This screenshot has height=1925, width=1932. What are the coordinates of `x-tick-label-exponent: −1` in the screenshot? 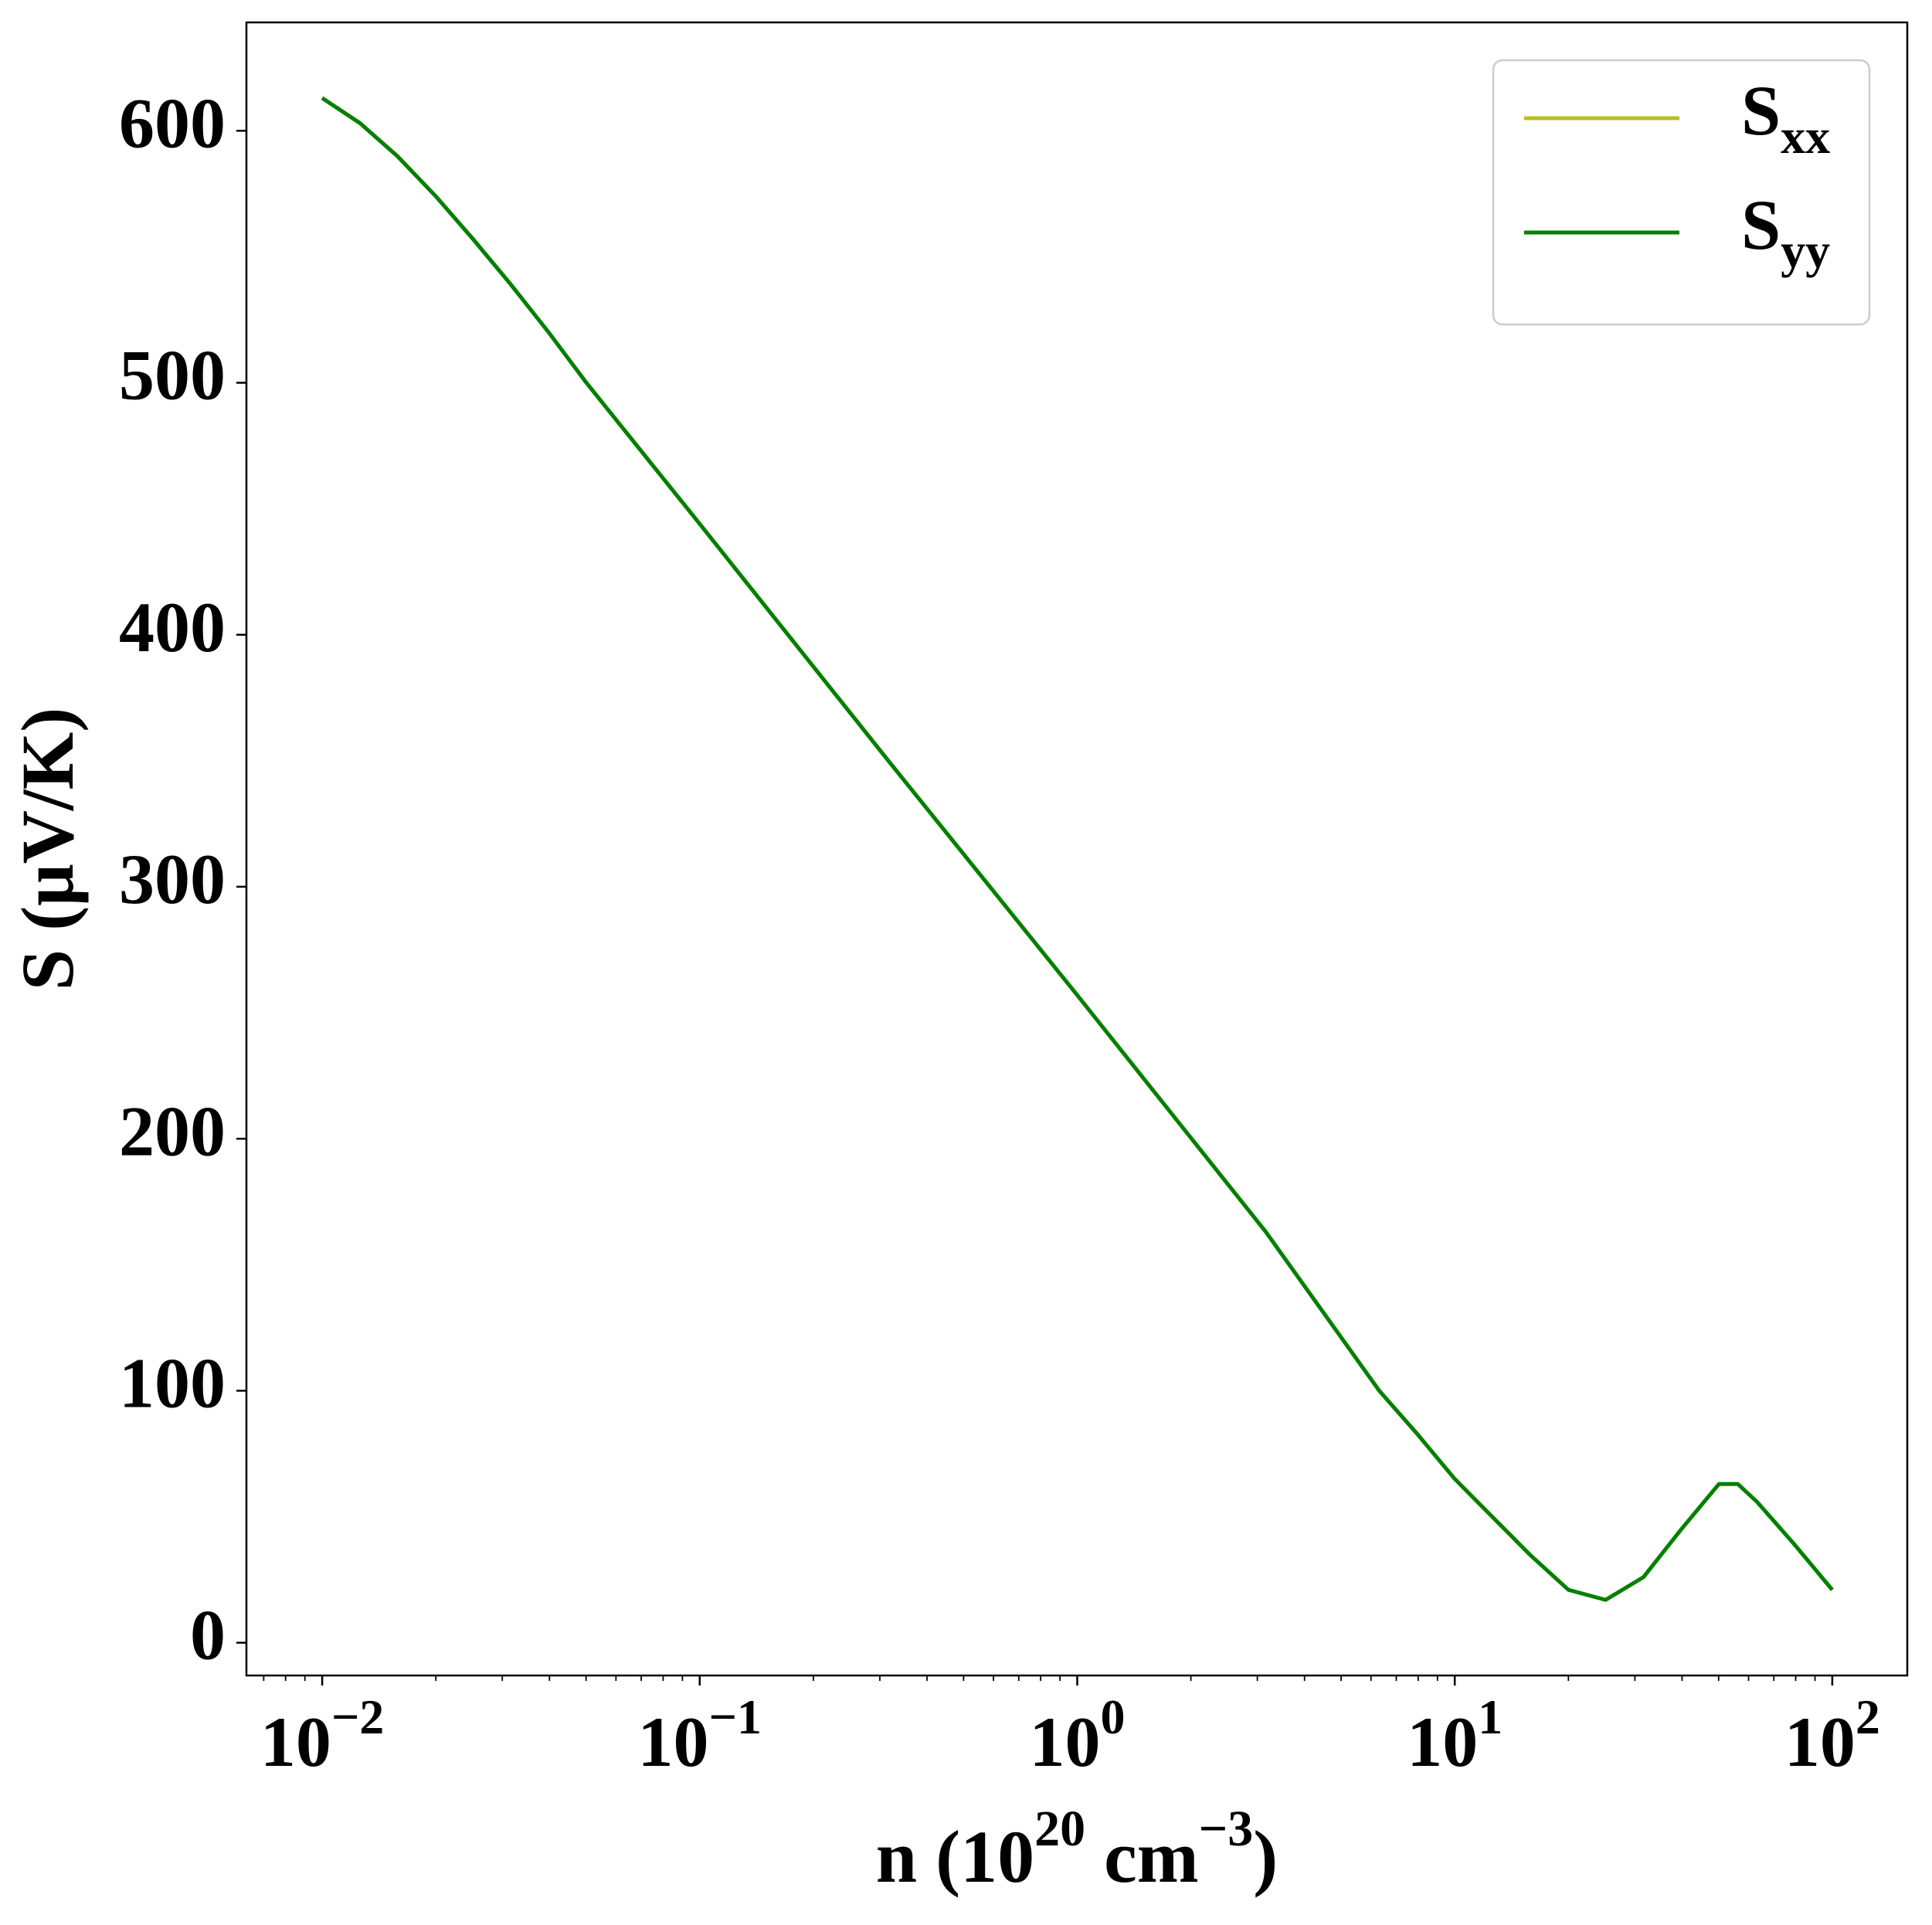 It's located at (736, 1716).